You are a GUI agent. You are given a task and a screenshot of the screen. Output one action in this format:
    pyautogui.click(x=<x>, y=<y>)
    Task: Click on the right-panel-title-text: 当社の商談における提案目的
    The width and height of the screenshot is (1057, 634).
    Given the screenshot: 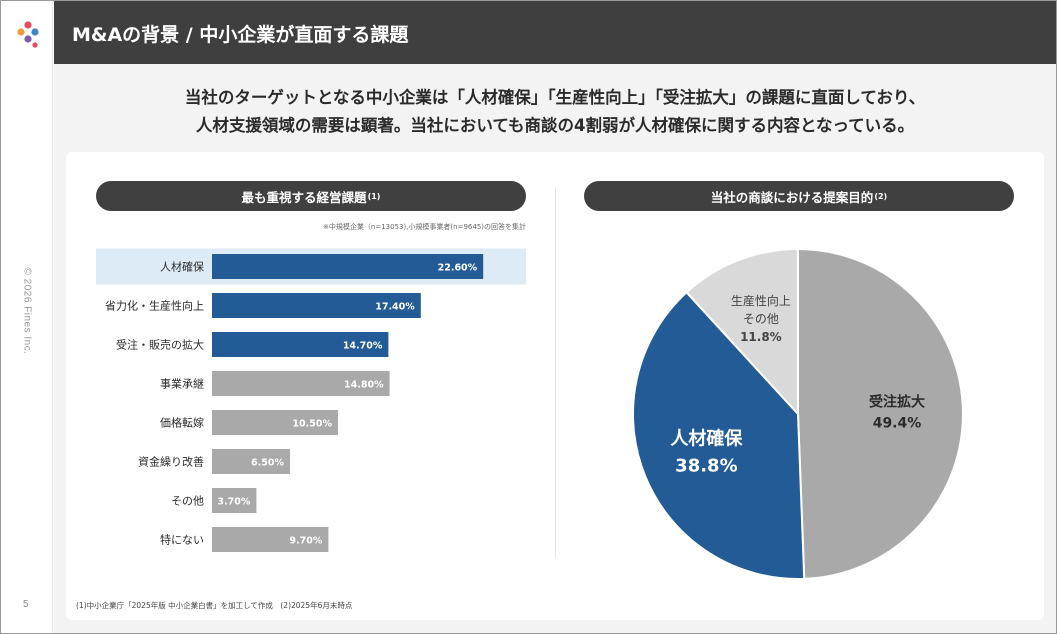 What is the action you would take?
    pyautogui.click(x=792, y=197)
    